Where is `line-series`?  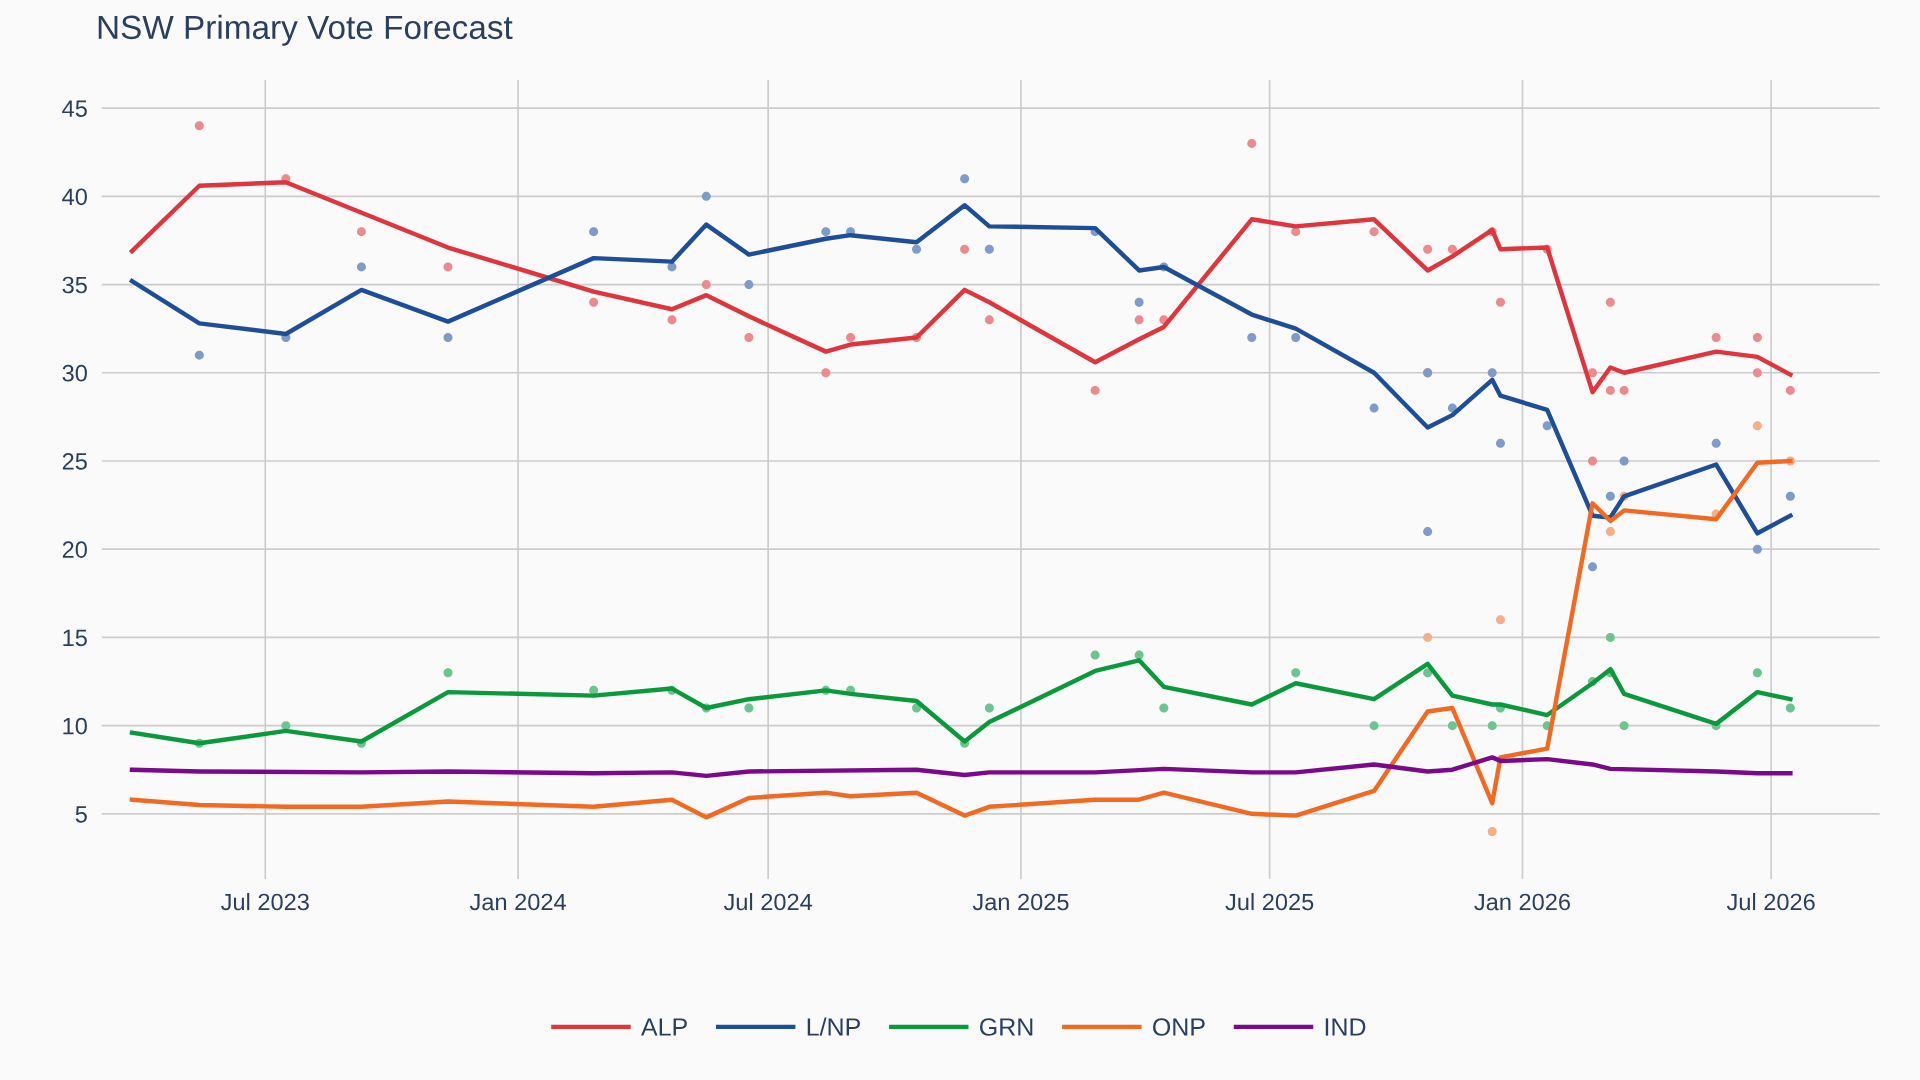
line-series is located at coordinates (961, 767).